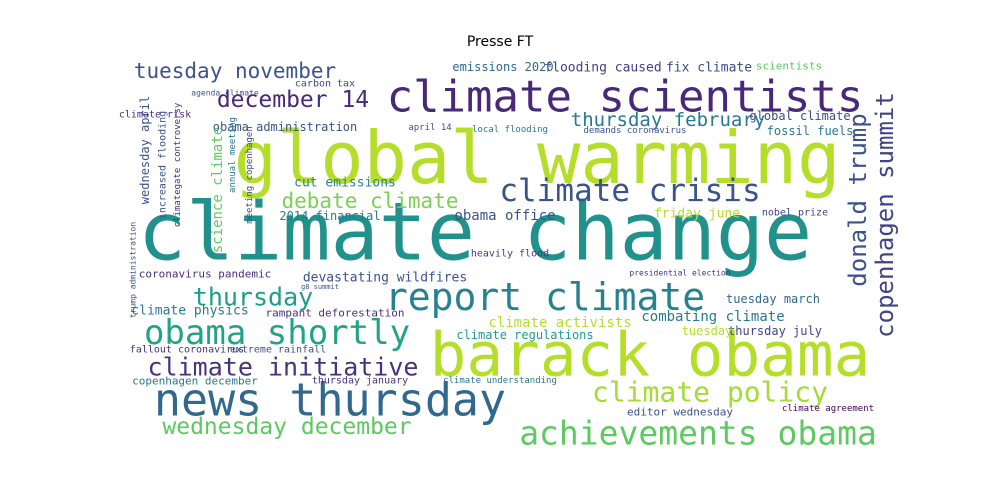 This screenshot has height=500, width=1000. I want to click on word: g8 summit, so click(320, 287).